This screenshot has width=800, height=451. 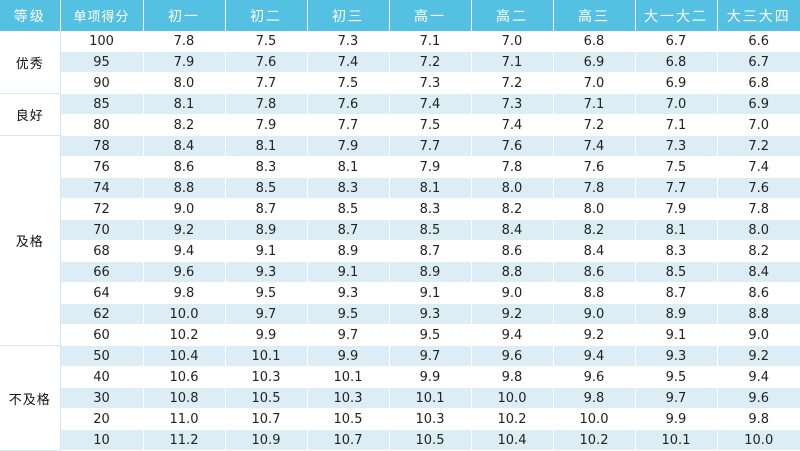 I want to click on score-cell: 85, so click(x=102, y=104).